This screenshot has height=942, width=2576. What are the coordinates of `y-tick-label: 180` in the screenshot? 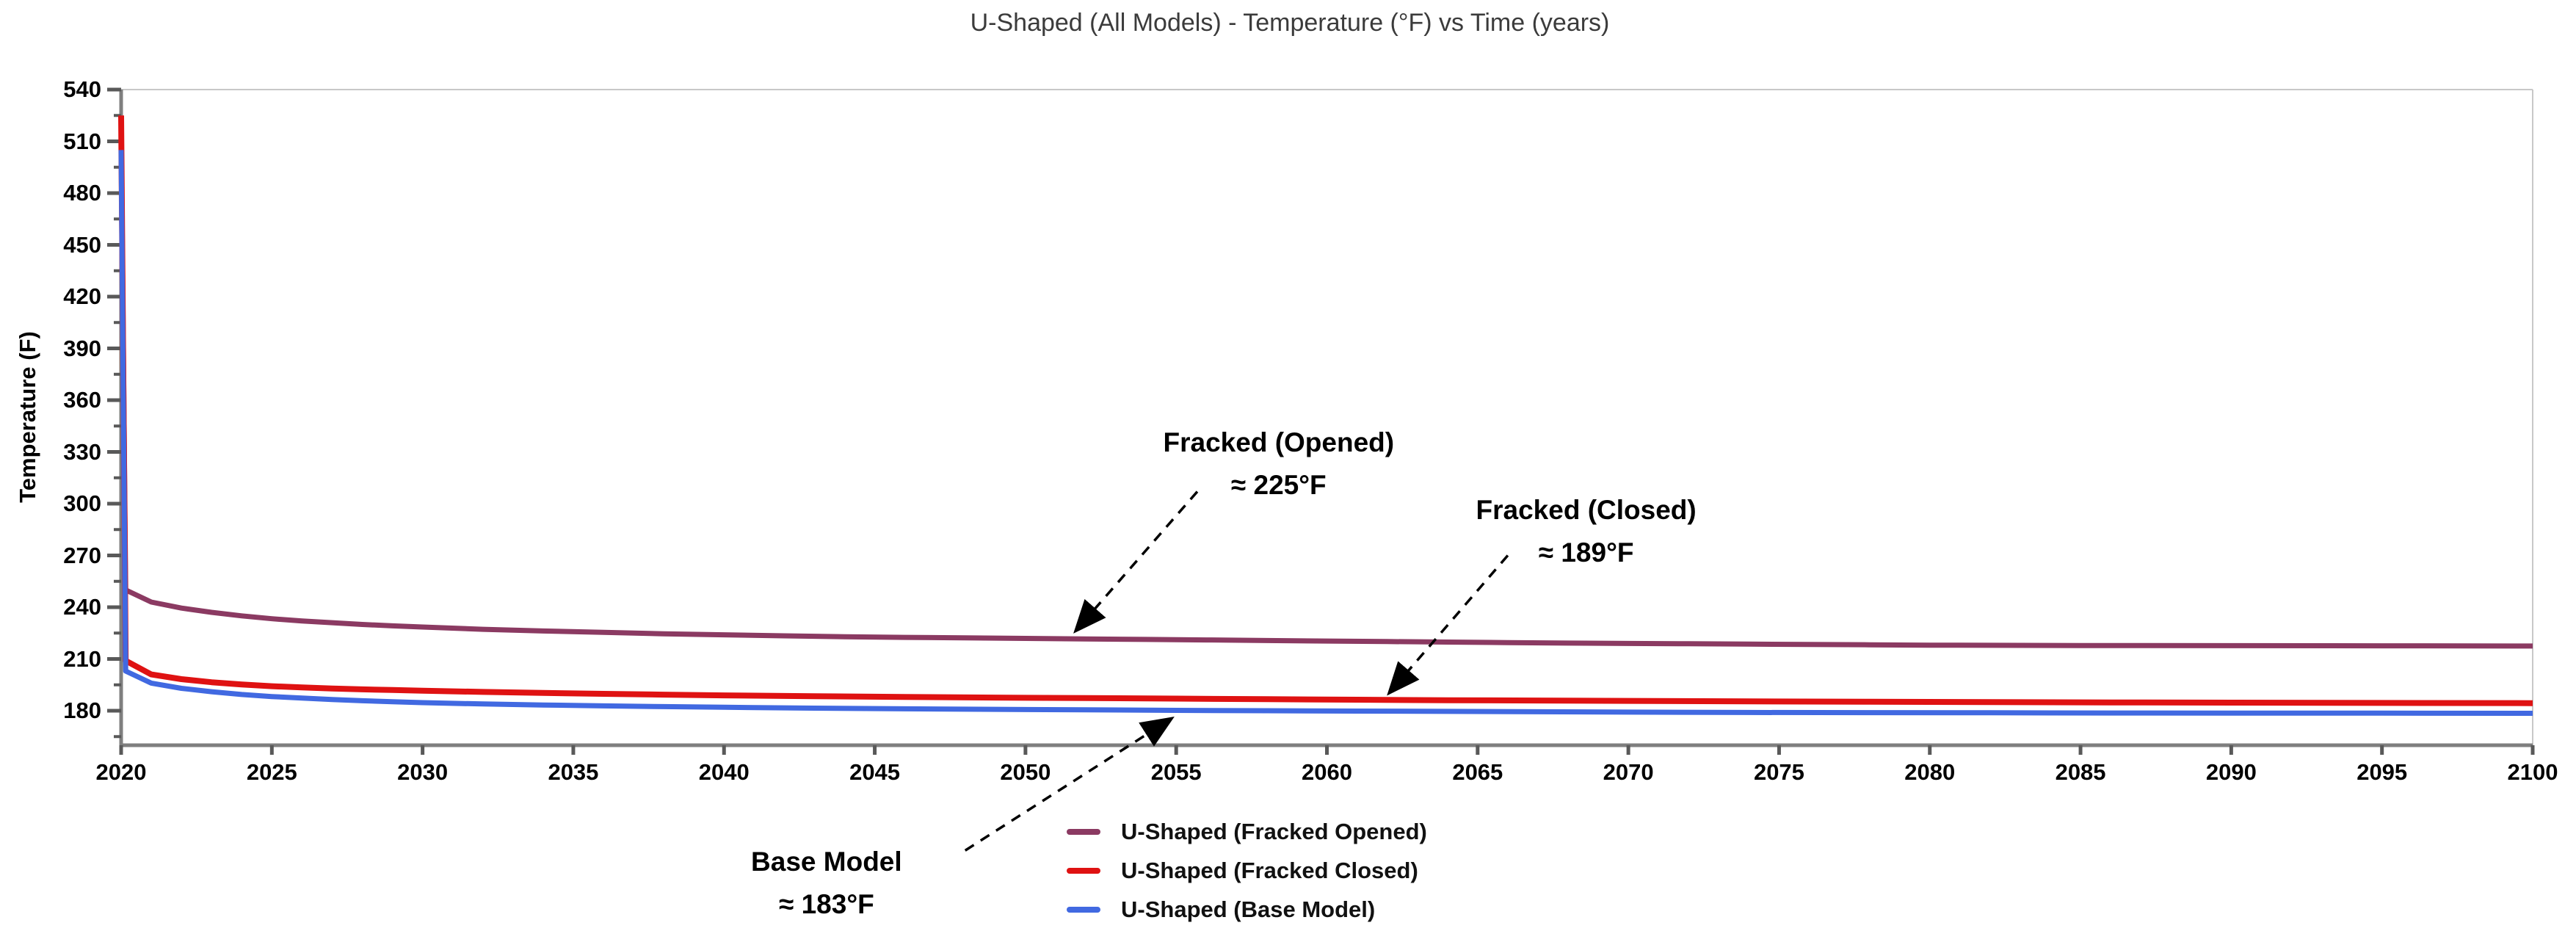 It's located at (82, 710).